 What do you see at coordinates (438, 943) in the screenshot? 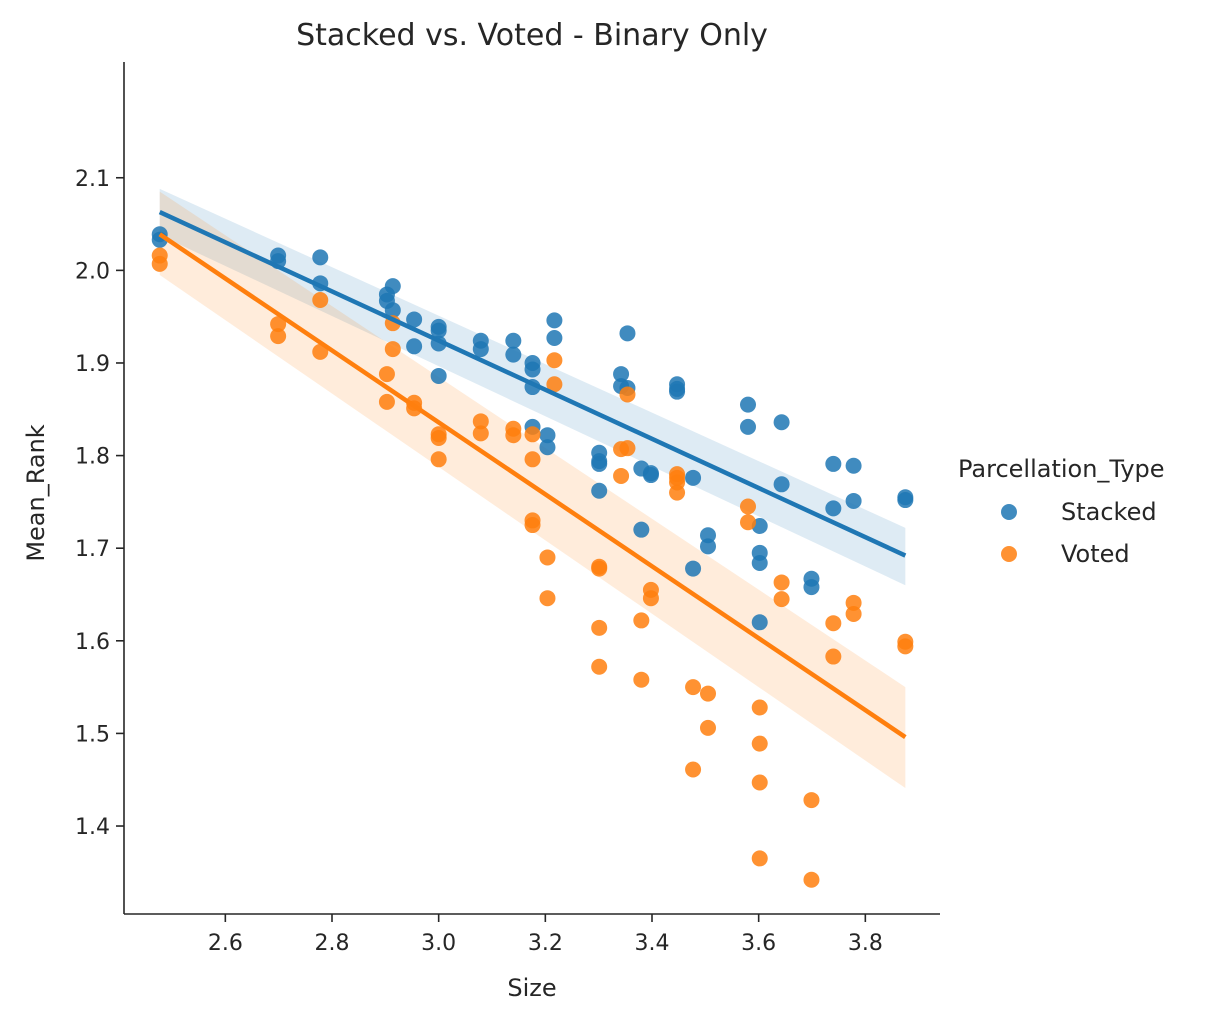
I see `x-tick-label: 3.0` at bounding box center [438, 943].